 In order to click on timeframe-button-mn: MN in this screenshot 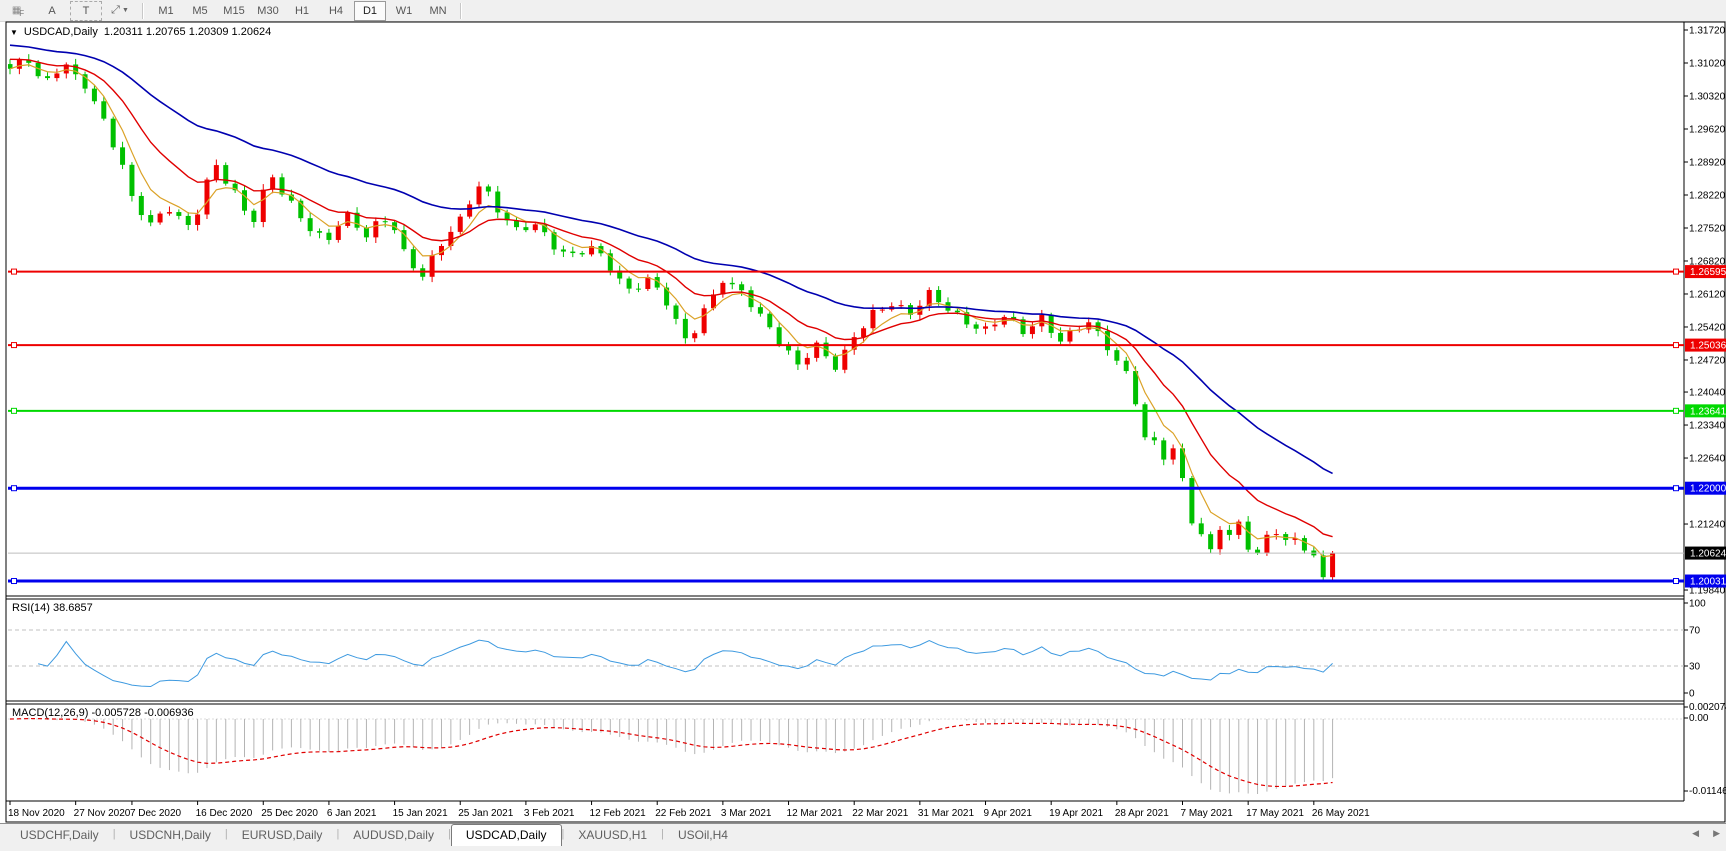, I will do `click(438, 10)`.